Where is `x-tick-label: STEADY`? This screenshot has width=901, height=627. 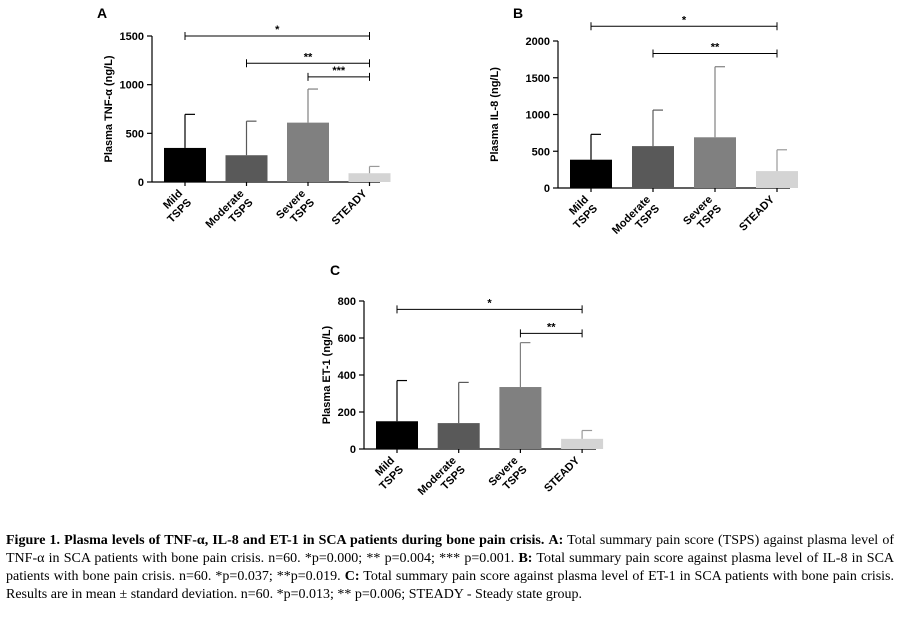
x-tick-label: STEADY is located at coordinates (562, 474).